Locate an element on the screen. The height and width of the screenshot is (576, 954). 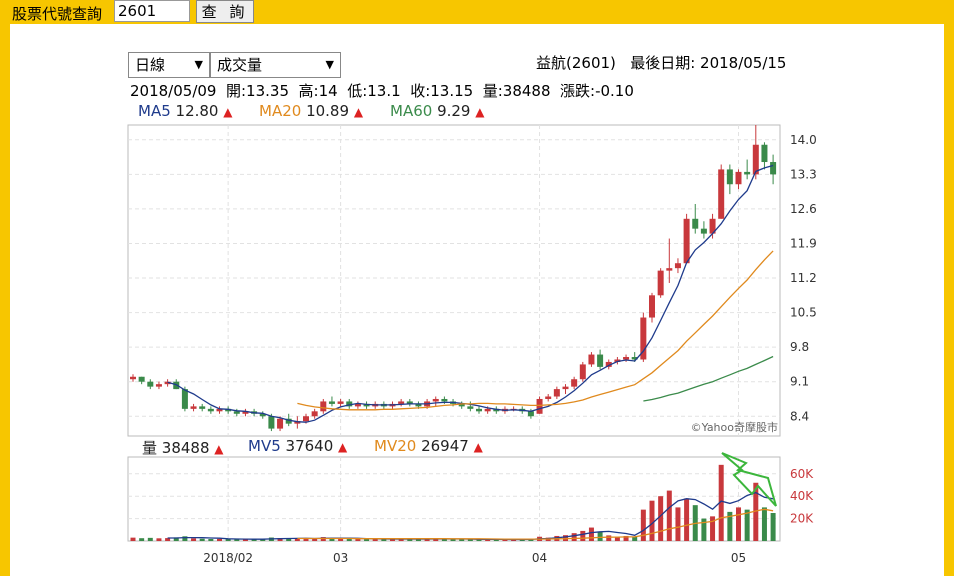
stock-info: 益航(2601) 最後日期: 2018/05/15 is located at coordinates (661, 62).